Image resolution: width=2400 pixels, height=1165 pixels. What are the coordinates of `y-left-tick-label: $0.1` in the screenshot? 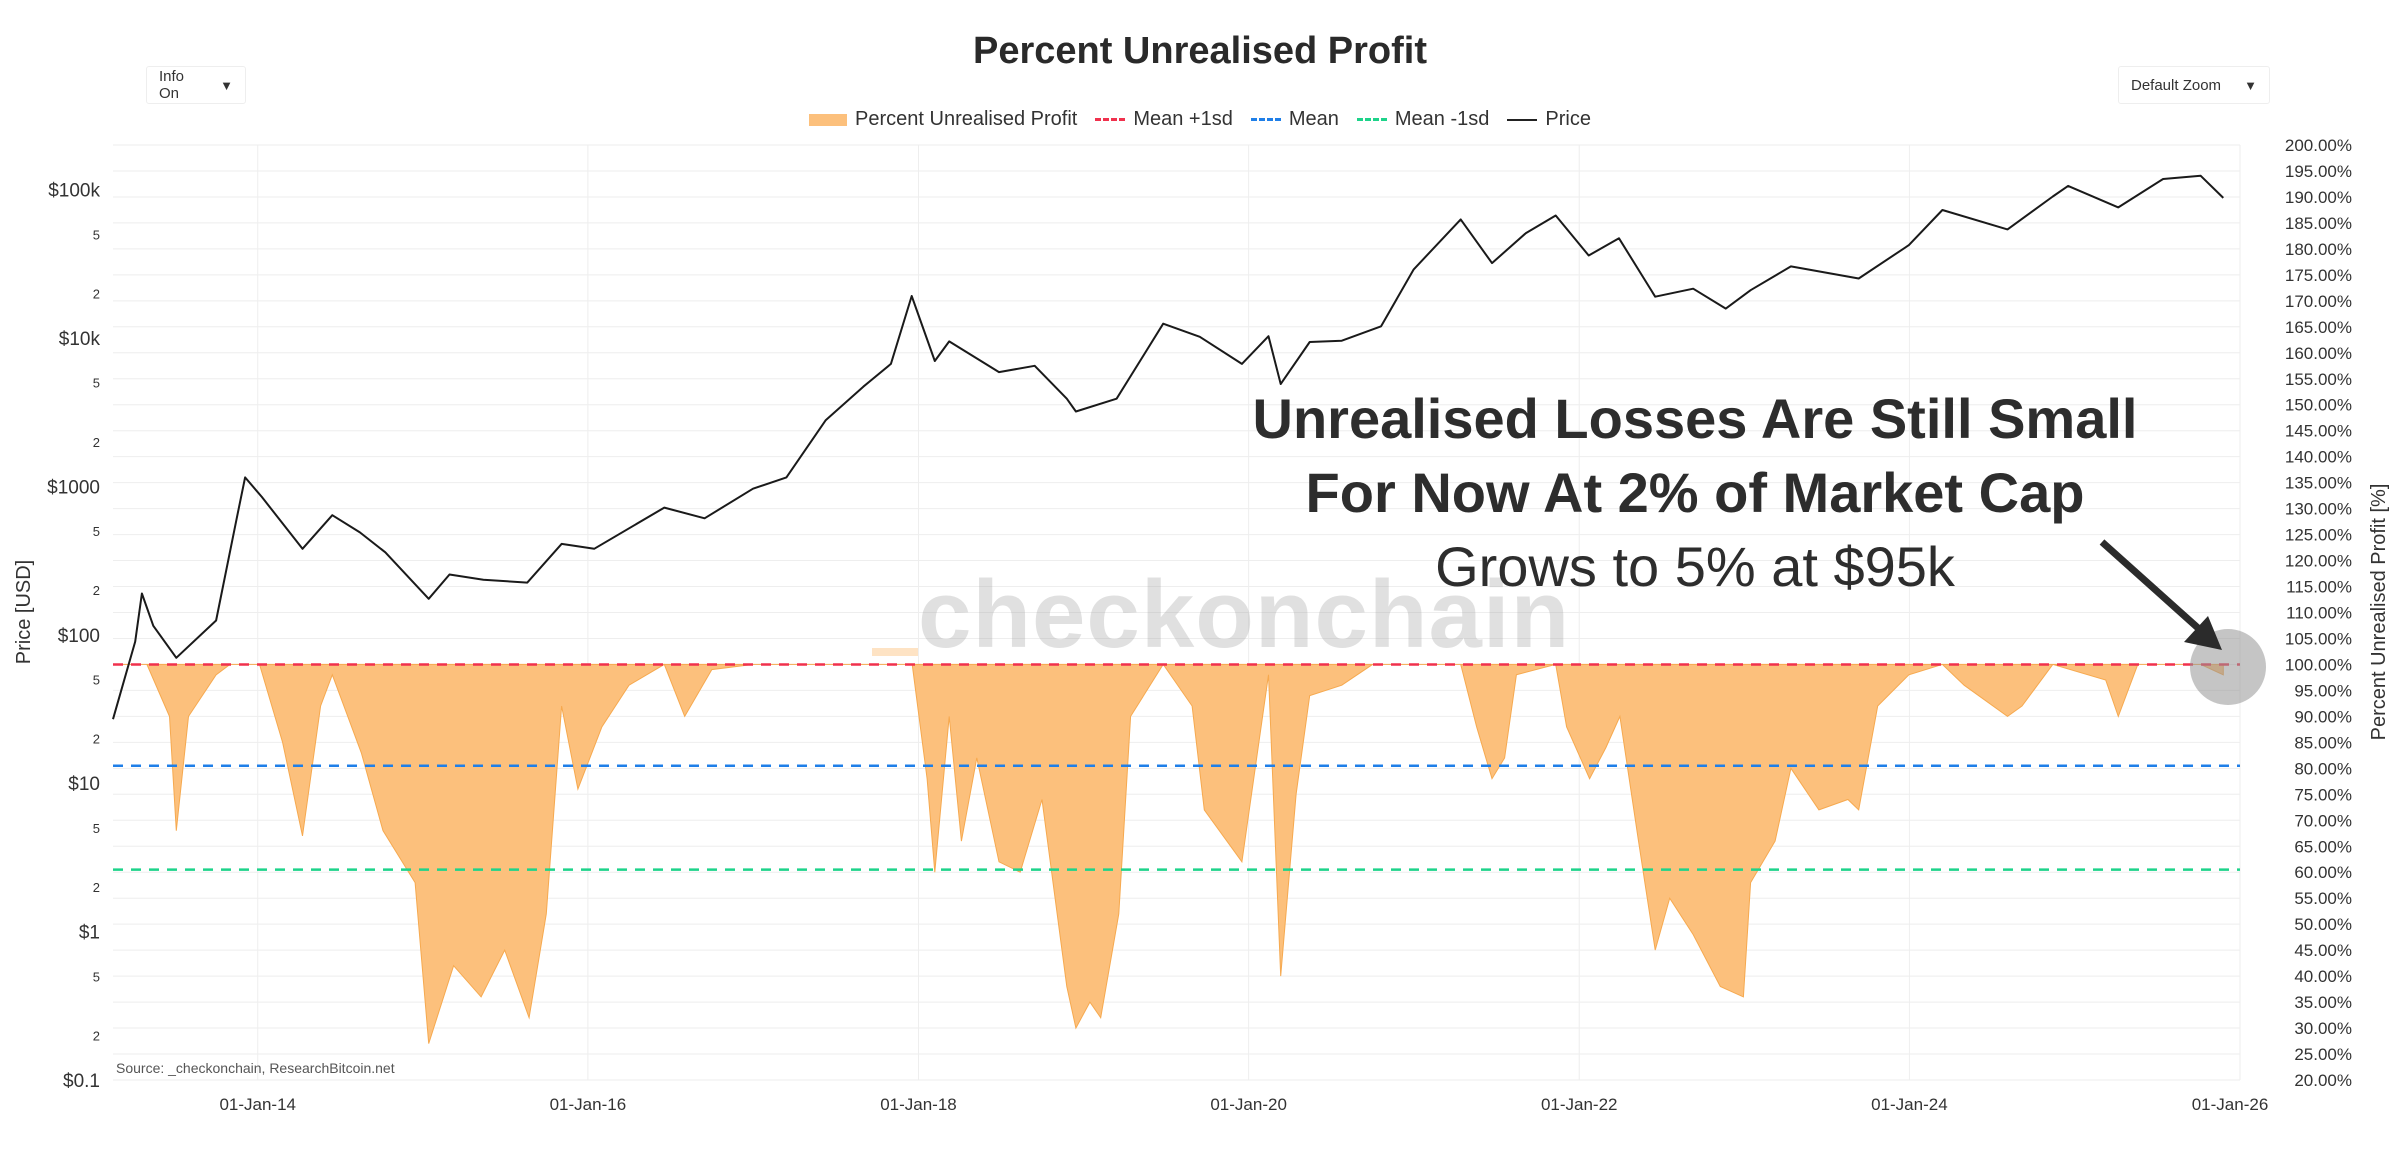 It's located at (81, 1081).